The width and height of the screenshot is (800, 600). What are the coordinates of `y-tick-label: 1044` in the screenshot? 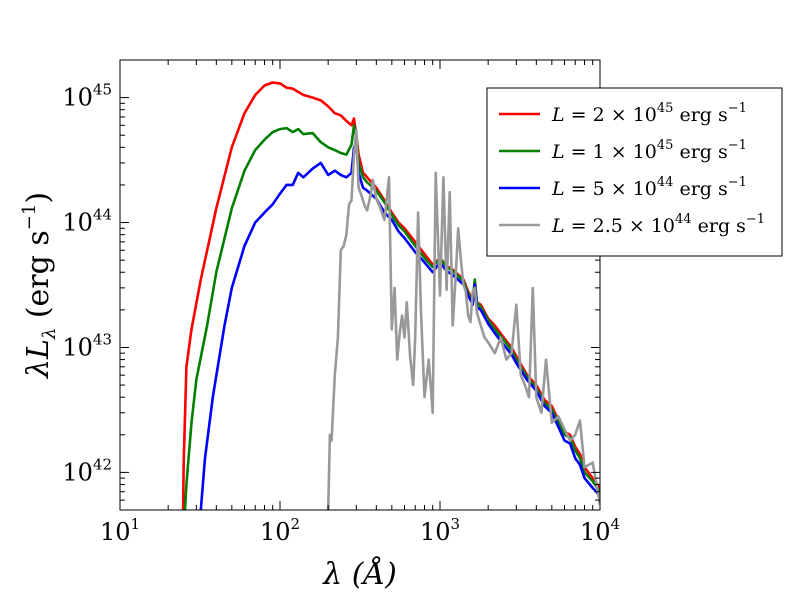 It's located at (87, 221).